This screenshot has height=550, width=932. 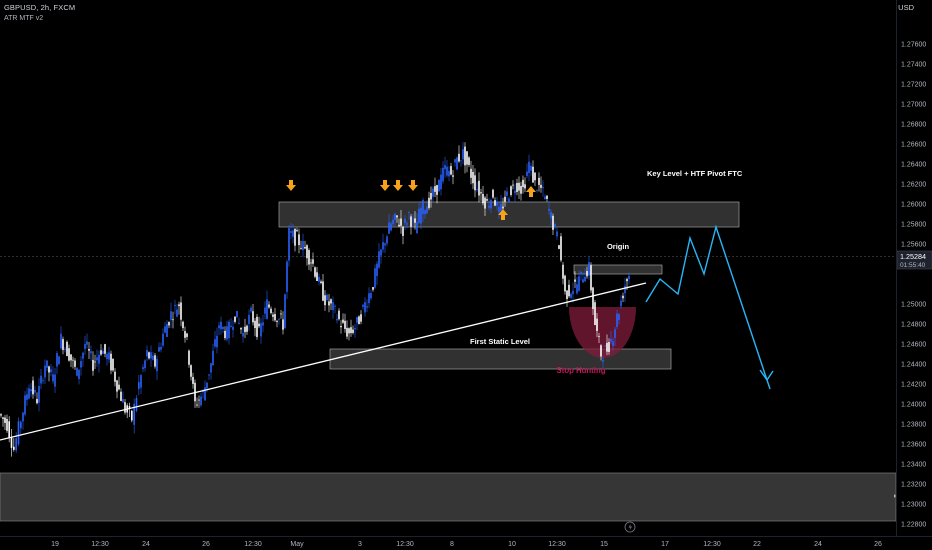 I want to click on lightning-icon, so click(x=630, y=527).